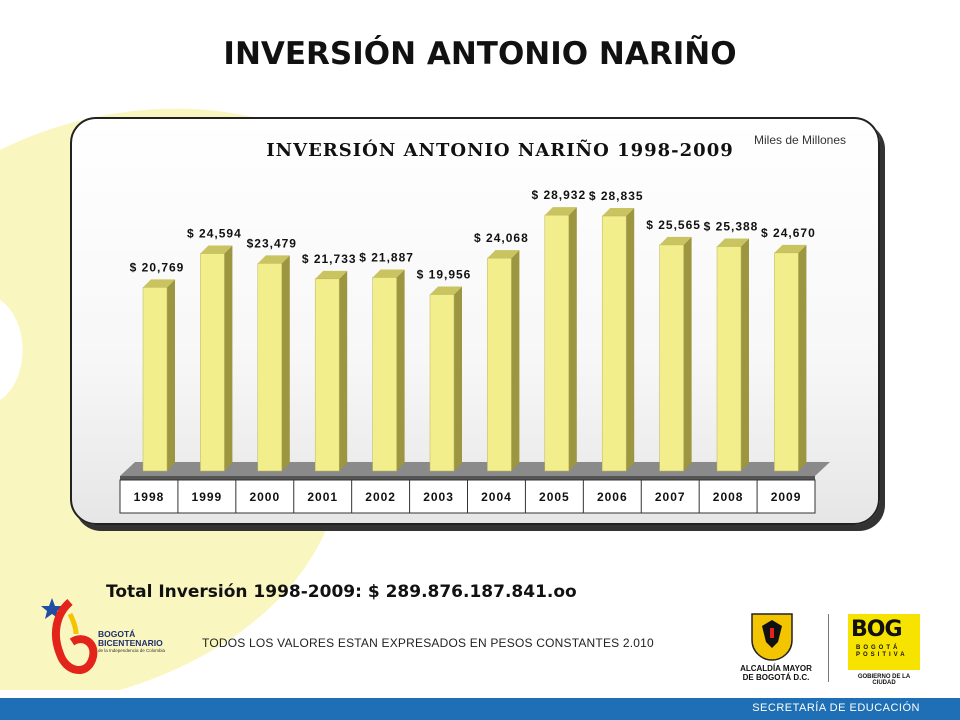 The width and height of the screenshot is (960, 720). I want to click on data-label: $ 24,594, so click(214, 234).